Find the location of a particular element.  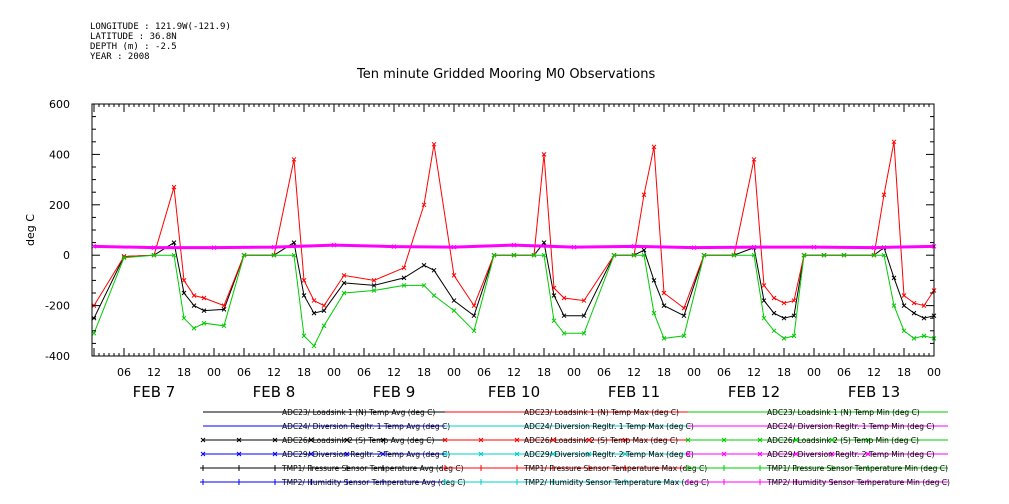

y-tick-label: -200 is located at coordinates (57, 306).